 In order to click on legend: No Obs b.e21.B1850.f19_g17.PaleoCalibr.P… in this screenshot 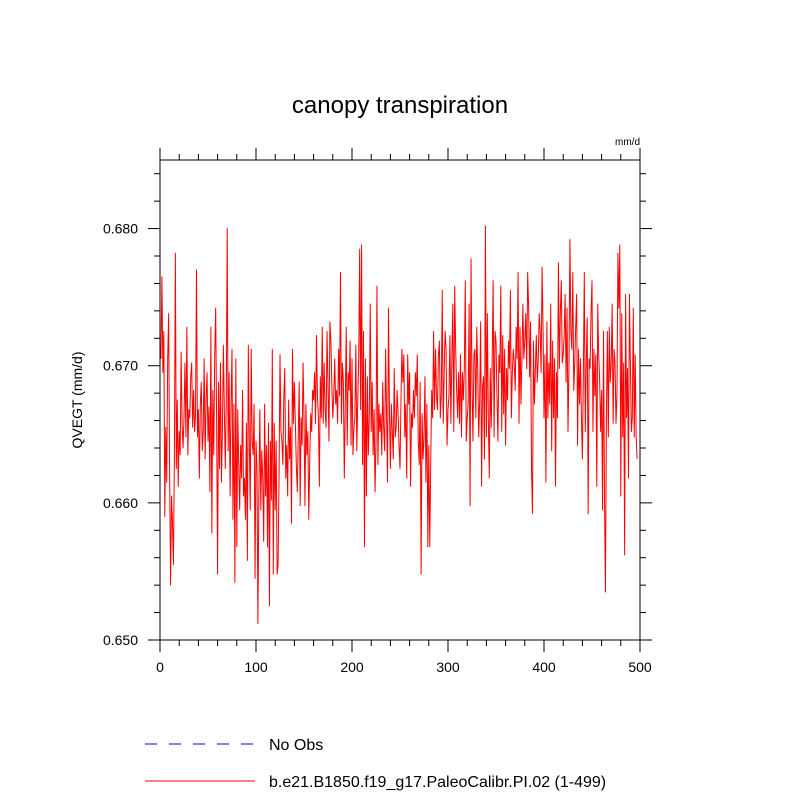, I will do `click(375, 764)`.